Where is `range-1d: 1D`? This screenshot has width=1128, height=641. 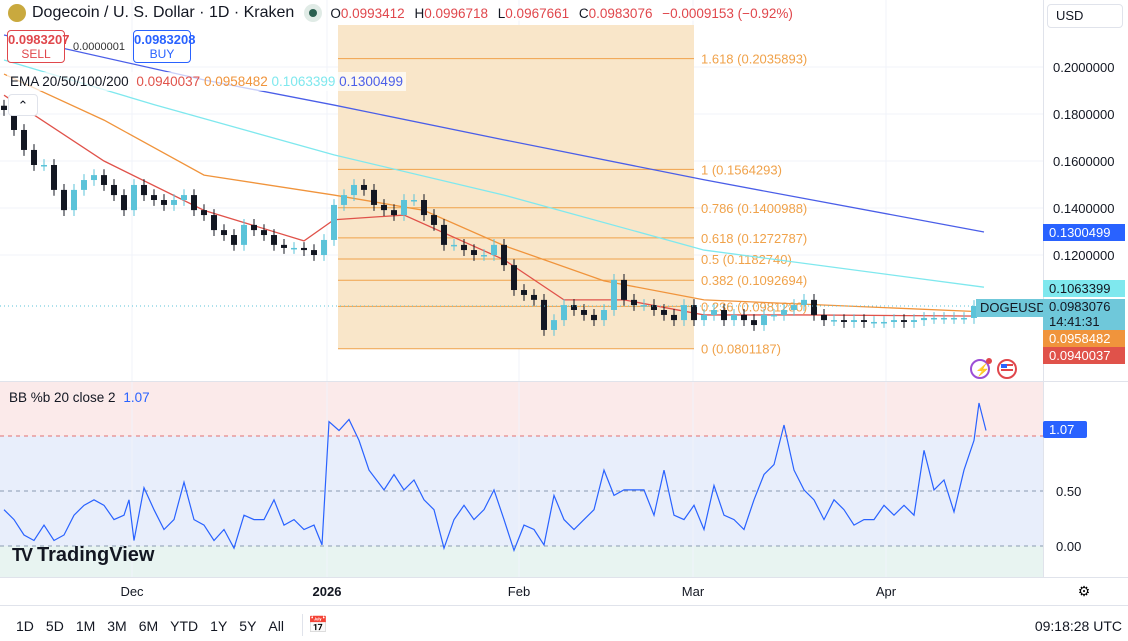 range-1d: 1D is located at coordinates (25, 626).